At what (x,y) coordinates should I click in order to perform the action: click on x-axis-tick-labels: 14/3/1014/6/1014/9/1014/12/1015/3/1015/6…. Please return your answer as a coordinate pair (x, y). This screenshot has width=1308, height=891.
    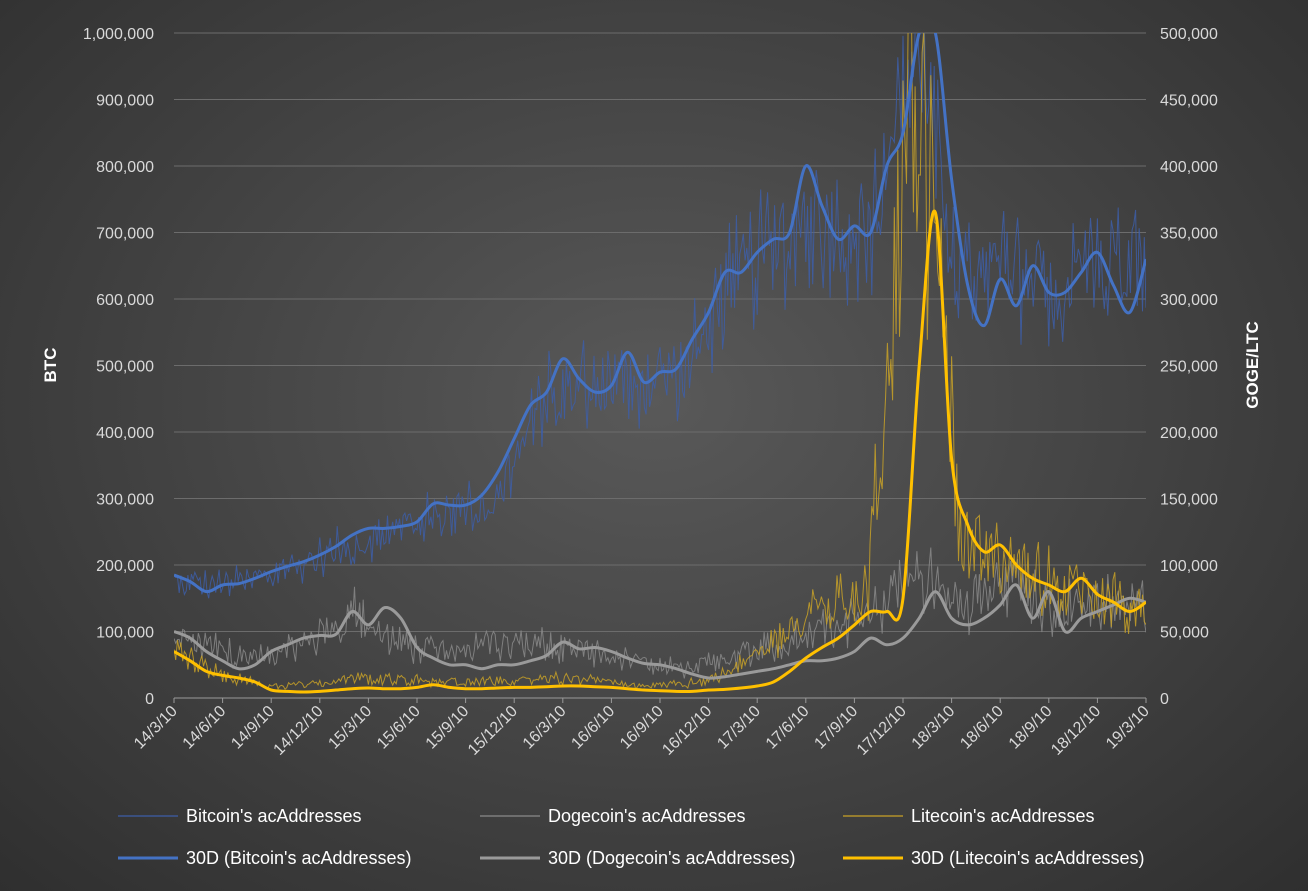
    Looking at the image, I should click on (642, 731).